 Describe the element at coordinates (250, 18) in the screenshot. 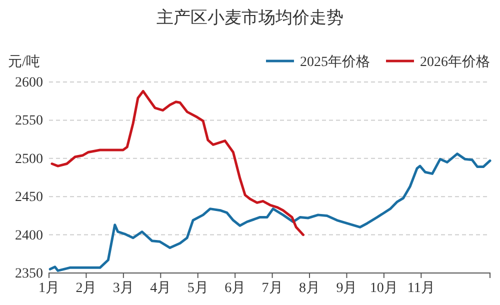

I see `chart-title: 主产区小麦市场均价走势` at that location.